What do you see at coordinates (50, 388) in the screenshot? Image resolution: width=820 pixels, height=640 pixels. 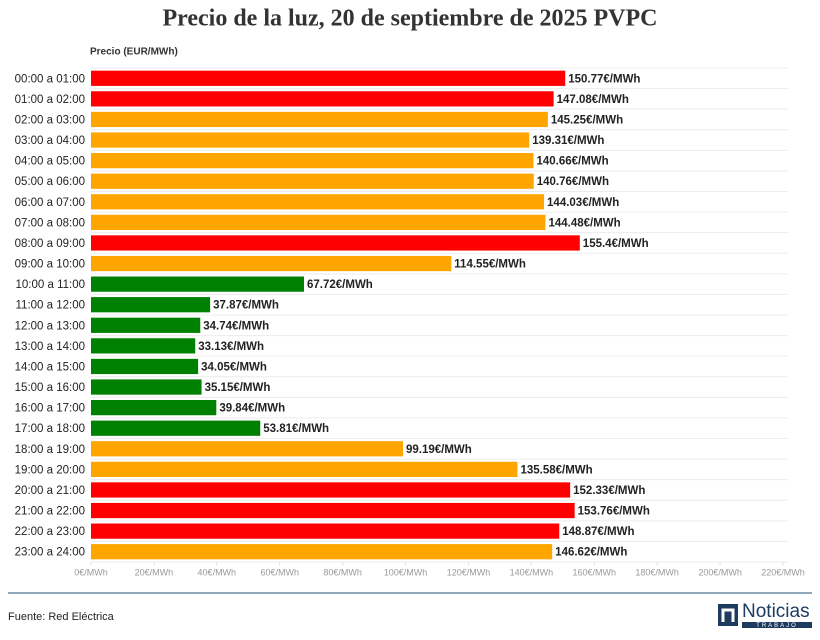 I see `y-tick-label: 15:00 a 16:00` at bounding box center [50, 388].